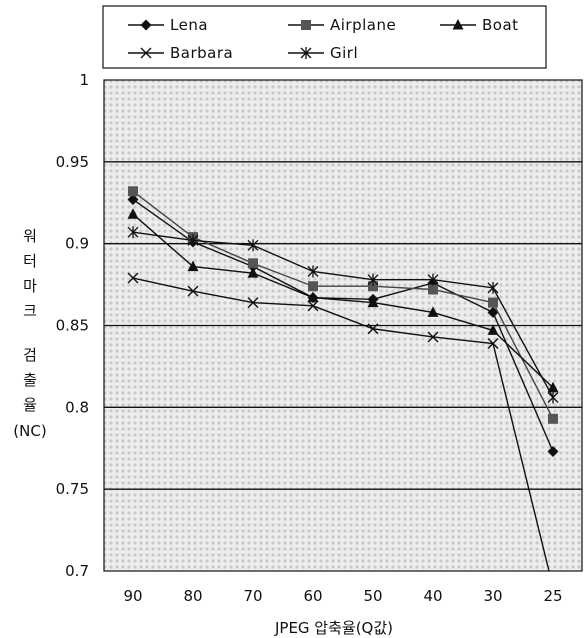  Describe the element at coordinates (306, 53) in the screenshot. I see `legend-marker-girl` at that location.